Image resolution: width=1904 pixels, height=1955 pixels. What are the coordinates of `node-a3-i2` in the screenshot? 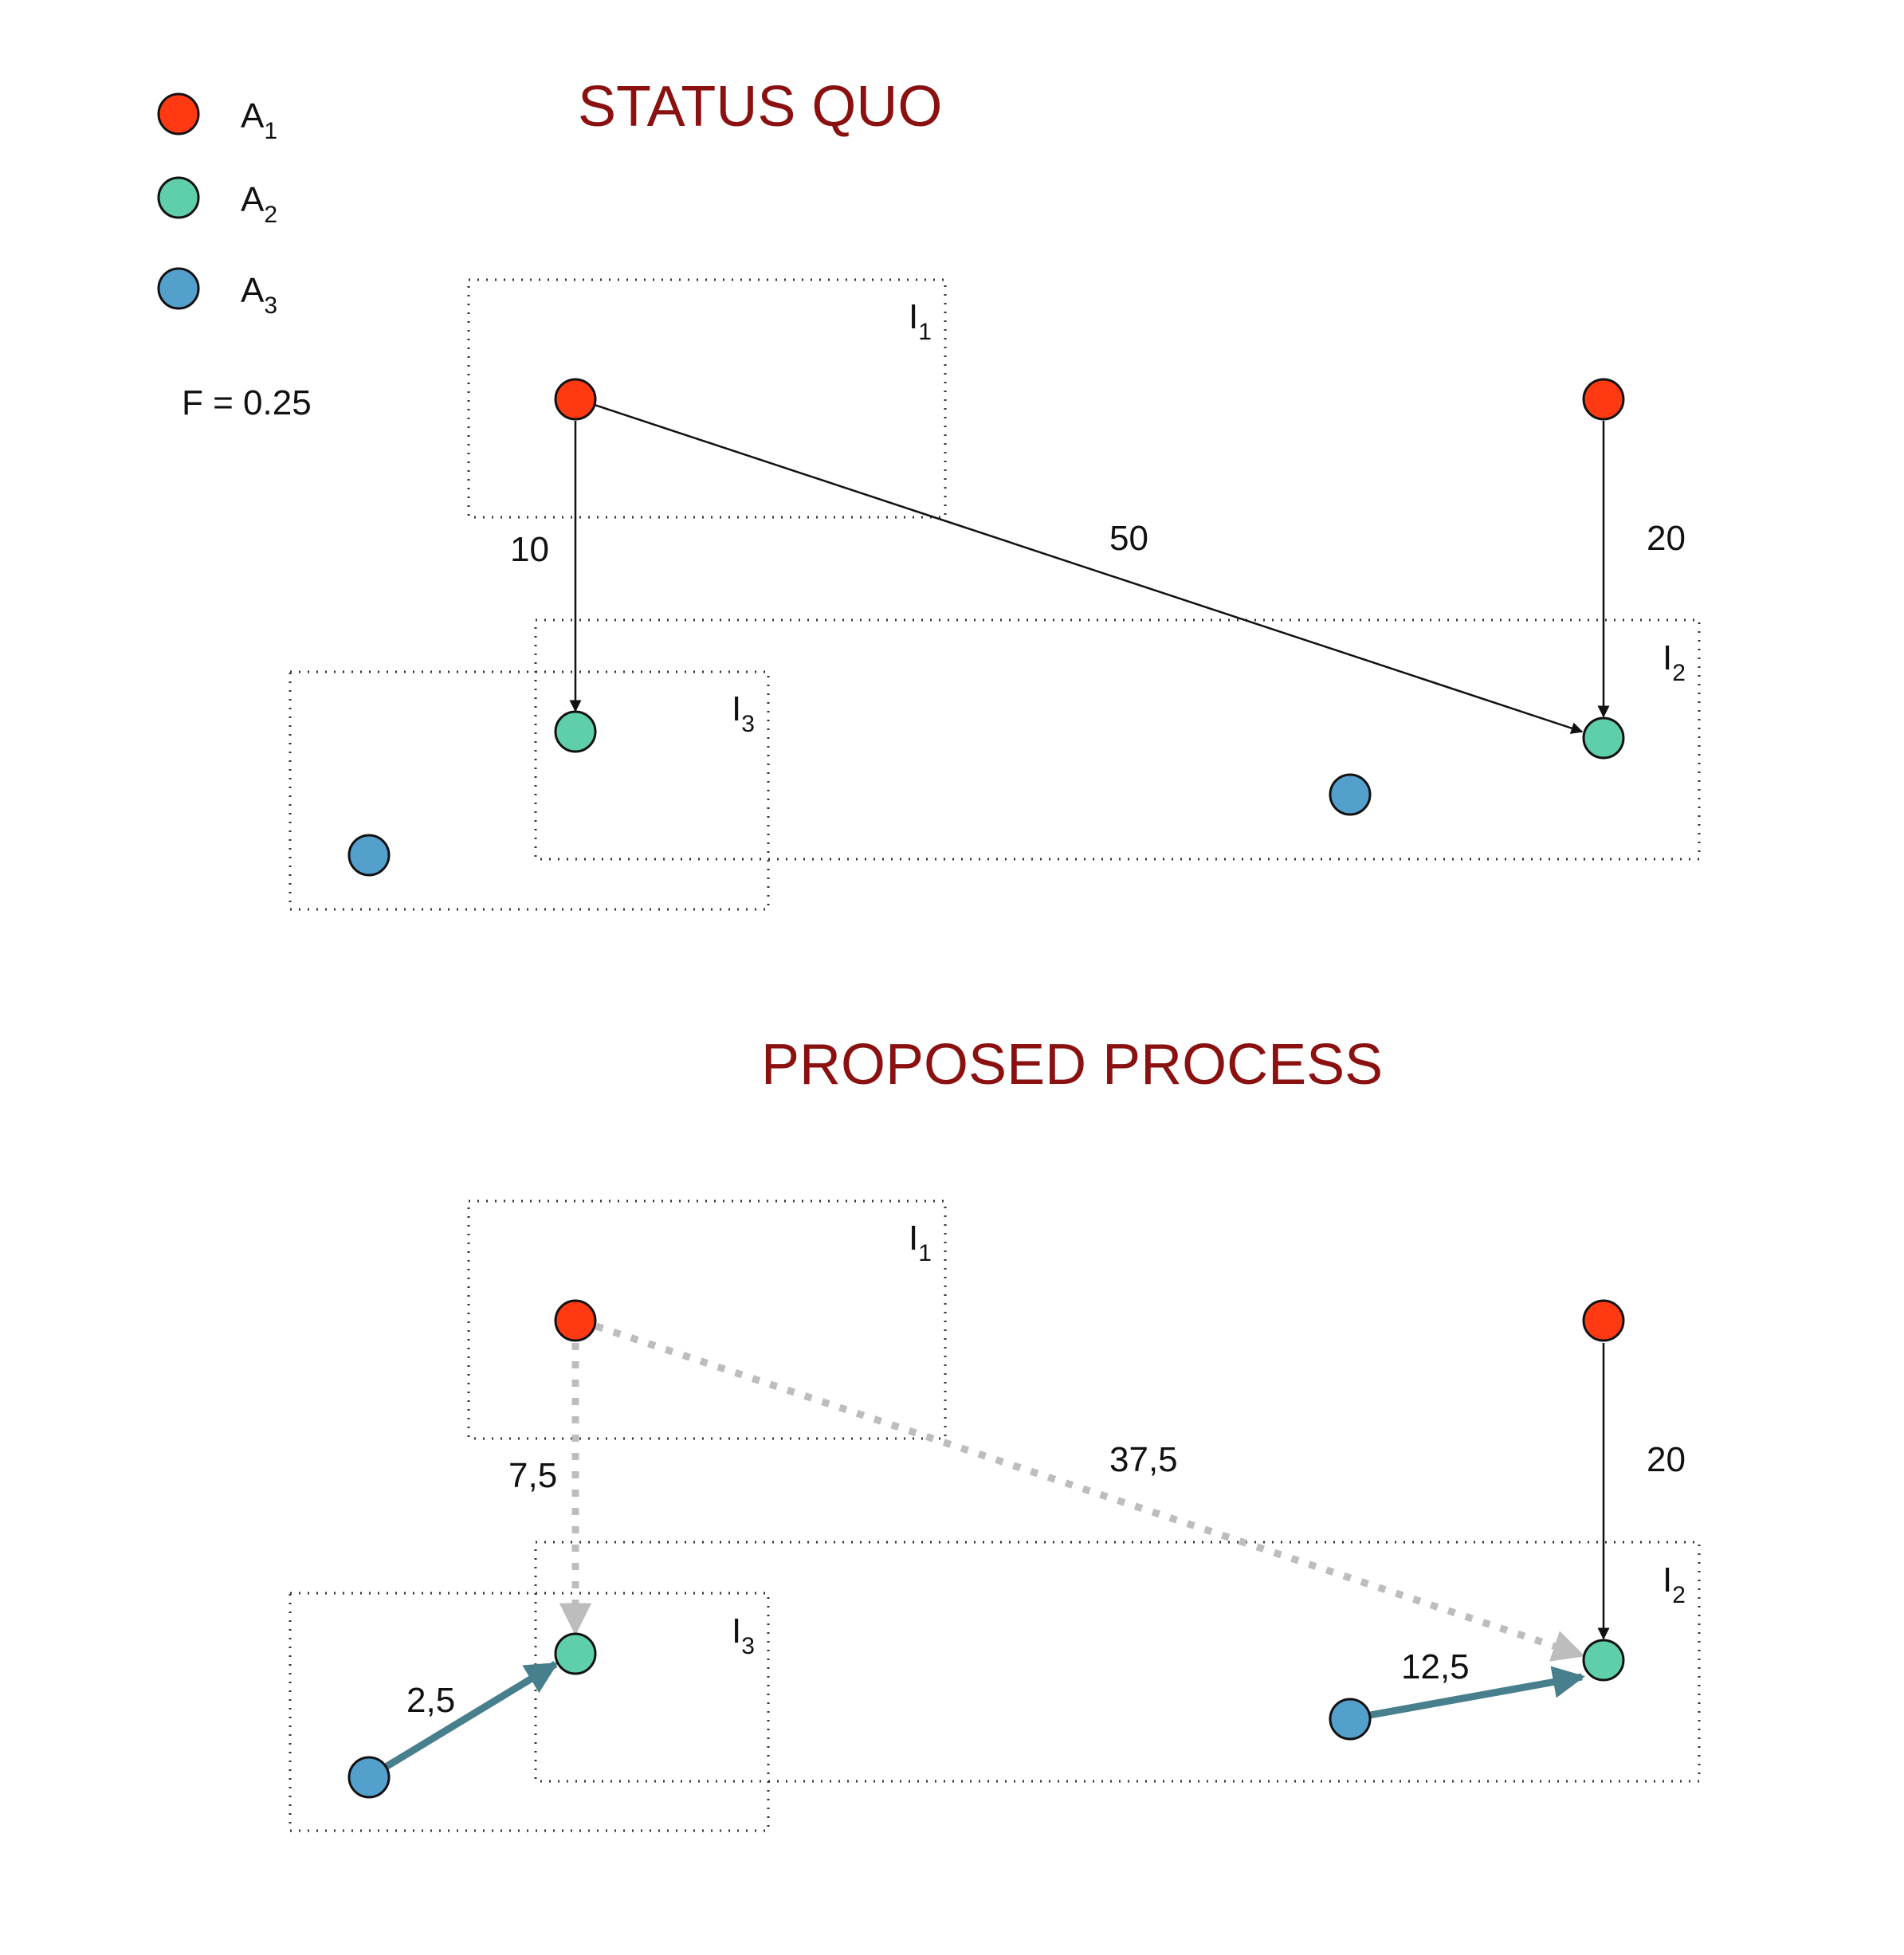 It's located at (1350, 794).